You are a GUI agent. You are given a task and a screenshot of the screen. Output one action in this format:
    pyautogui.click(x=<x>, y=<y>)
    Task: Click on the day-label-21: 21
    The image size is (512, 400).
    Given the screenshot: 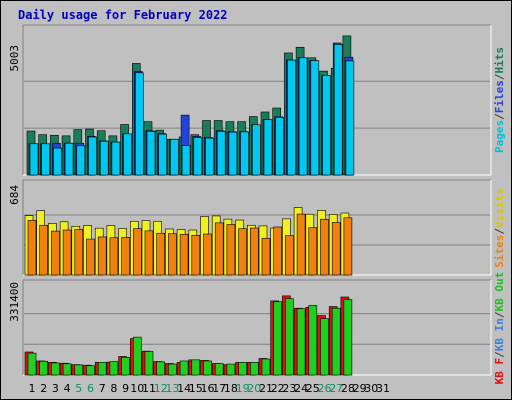 What is the action you would take?
    pyautogui.click(x=266, y=388)
    